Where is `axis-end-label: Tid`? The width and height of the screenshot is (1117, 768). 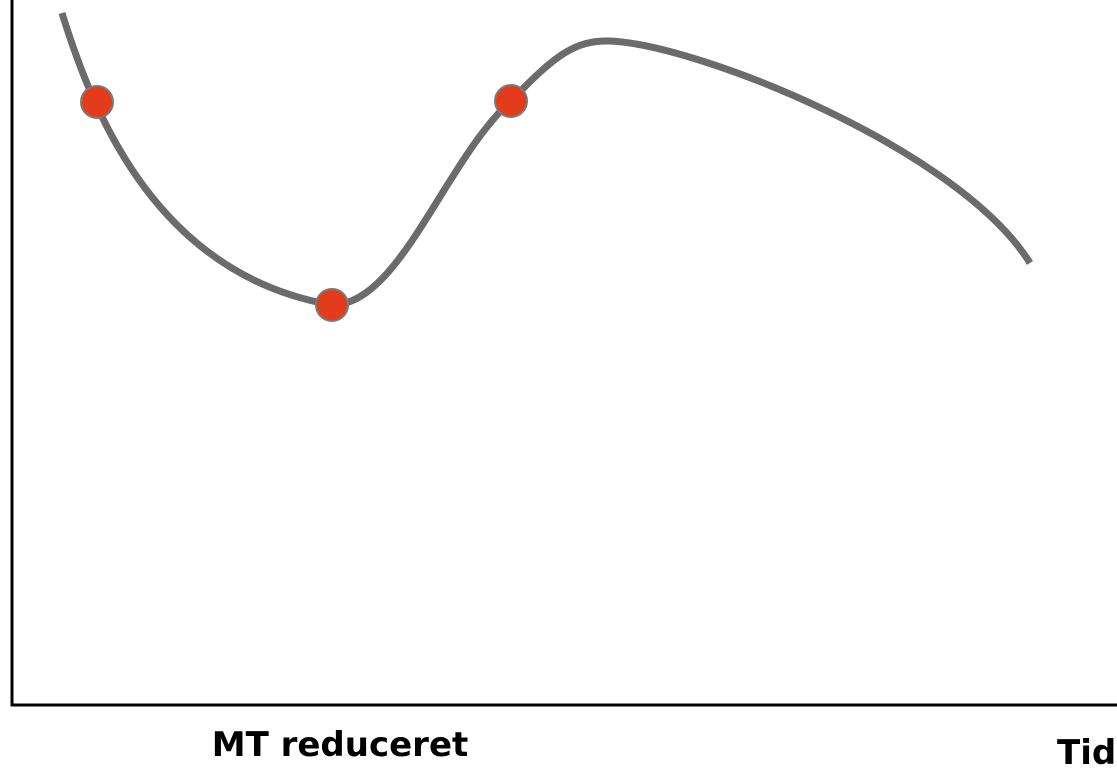 axis-end-label: Tid is located at coordinates (1086, 750).